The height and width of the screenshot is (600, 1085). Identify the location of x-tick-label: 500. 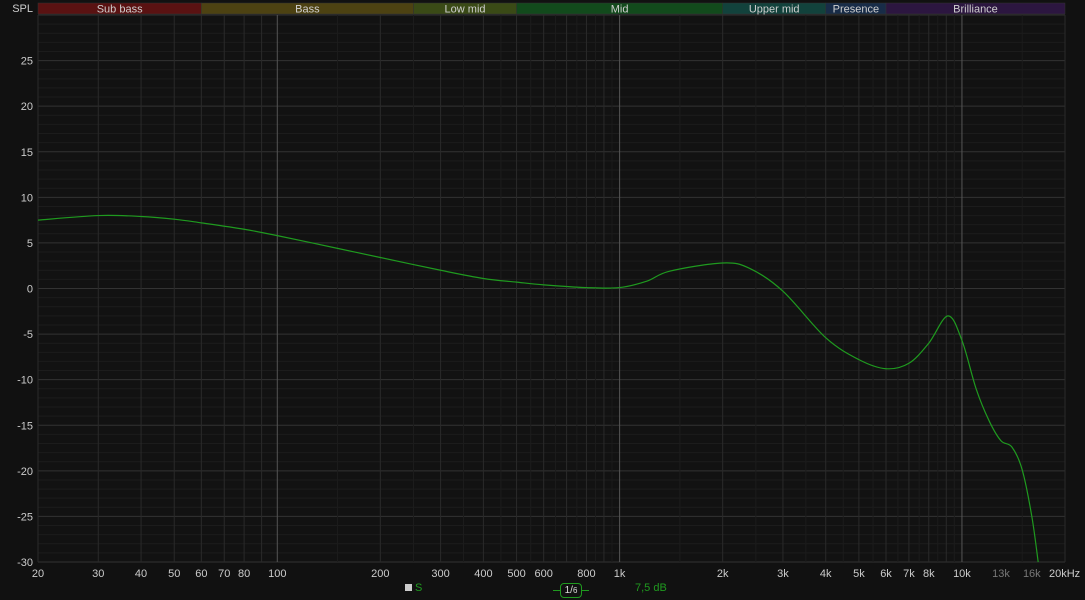
(516, 574).